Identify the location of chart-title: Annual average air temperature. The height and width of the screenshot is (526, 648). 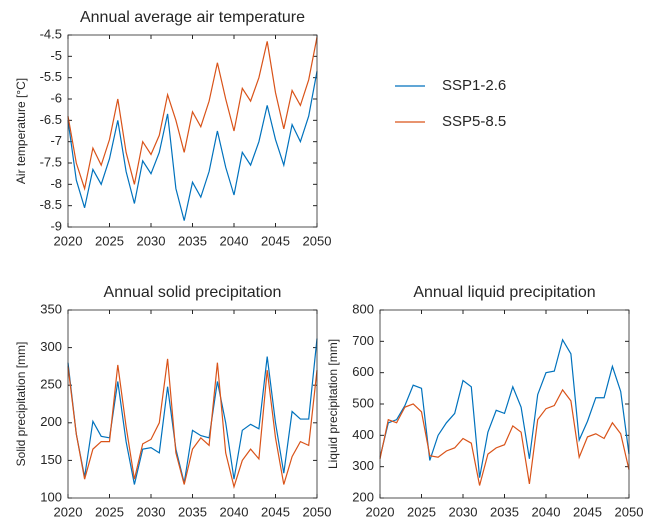
(192, 17).